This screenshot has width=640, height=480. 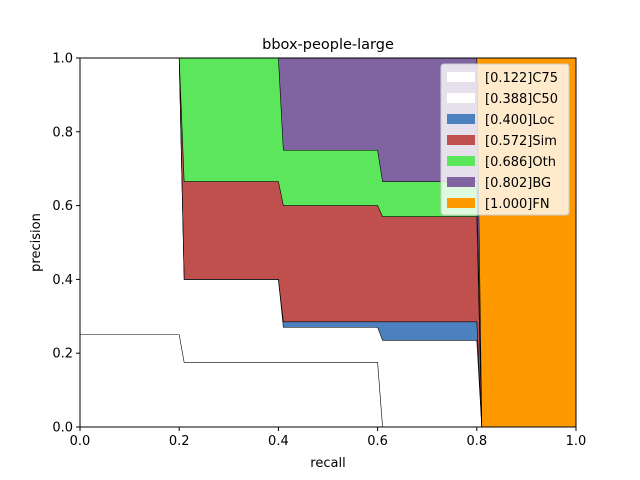 What do you see at coordinates (518, 183) in the screenshot?
I see `legend-label: [0.802]BG` at bounding box center [518, 183].